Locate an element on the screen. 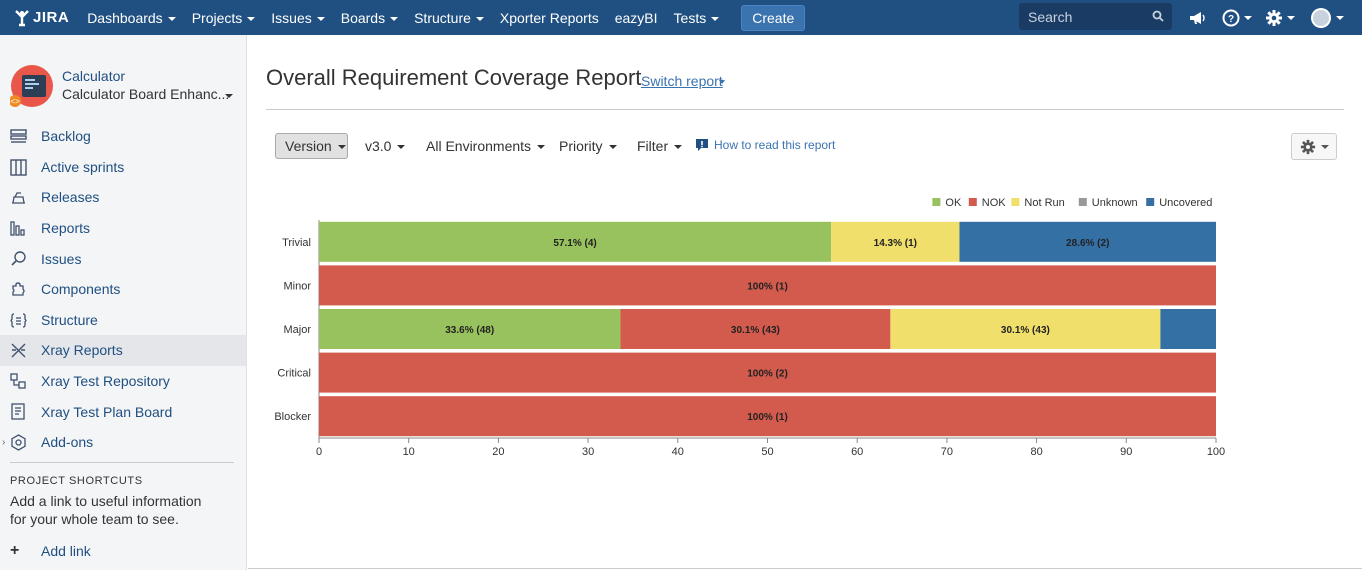 This screenshot has height=570, width=1362. category-label: Trivial is located at coordinates (296, 243).